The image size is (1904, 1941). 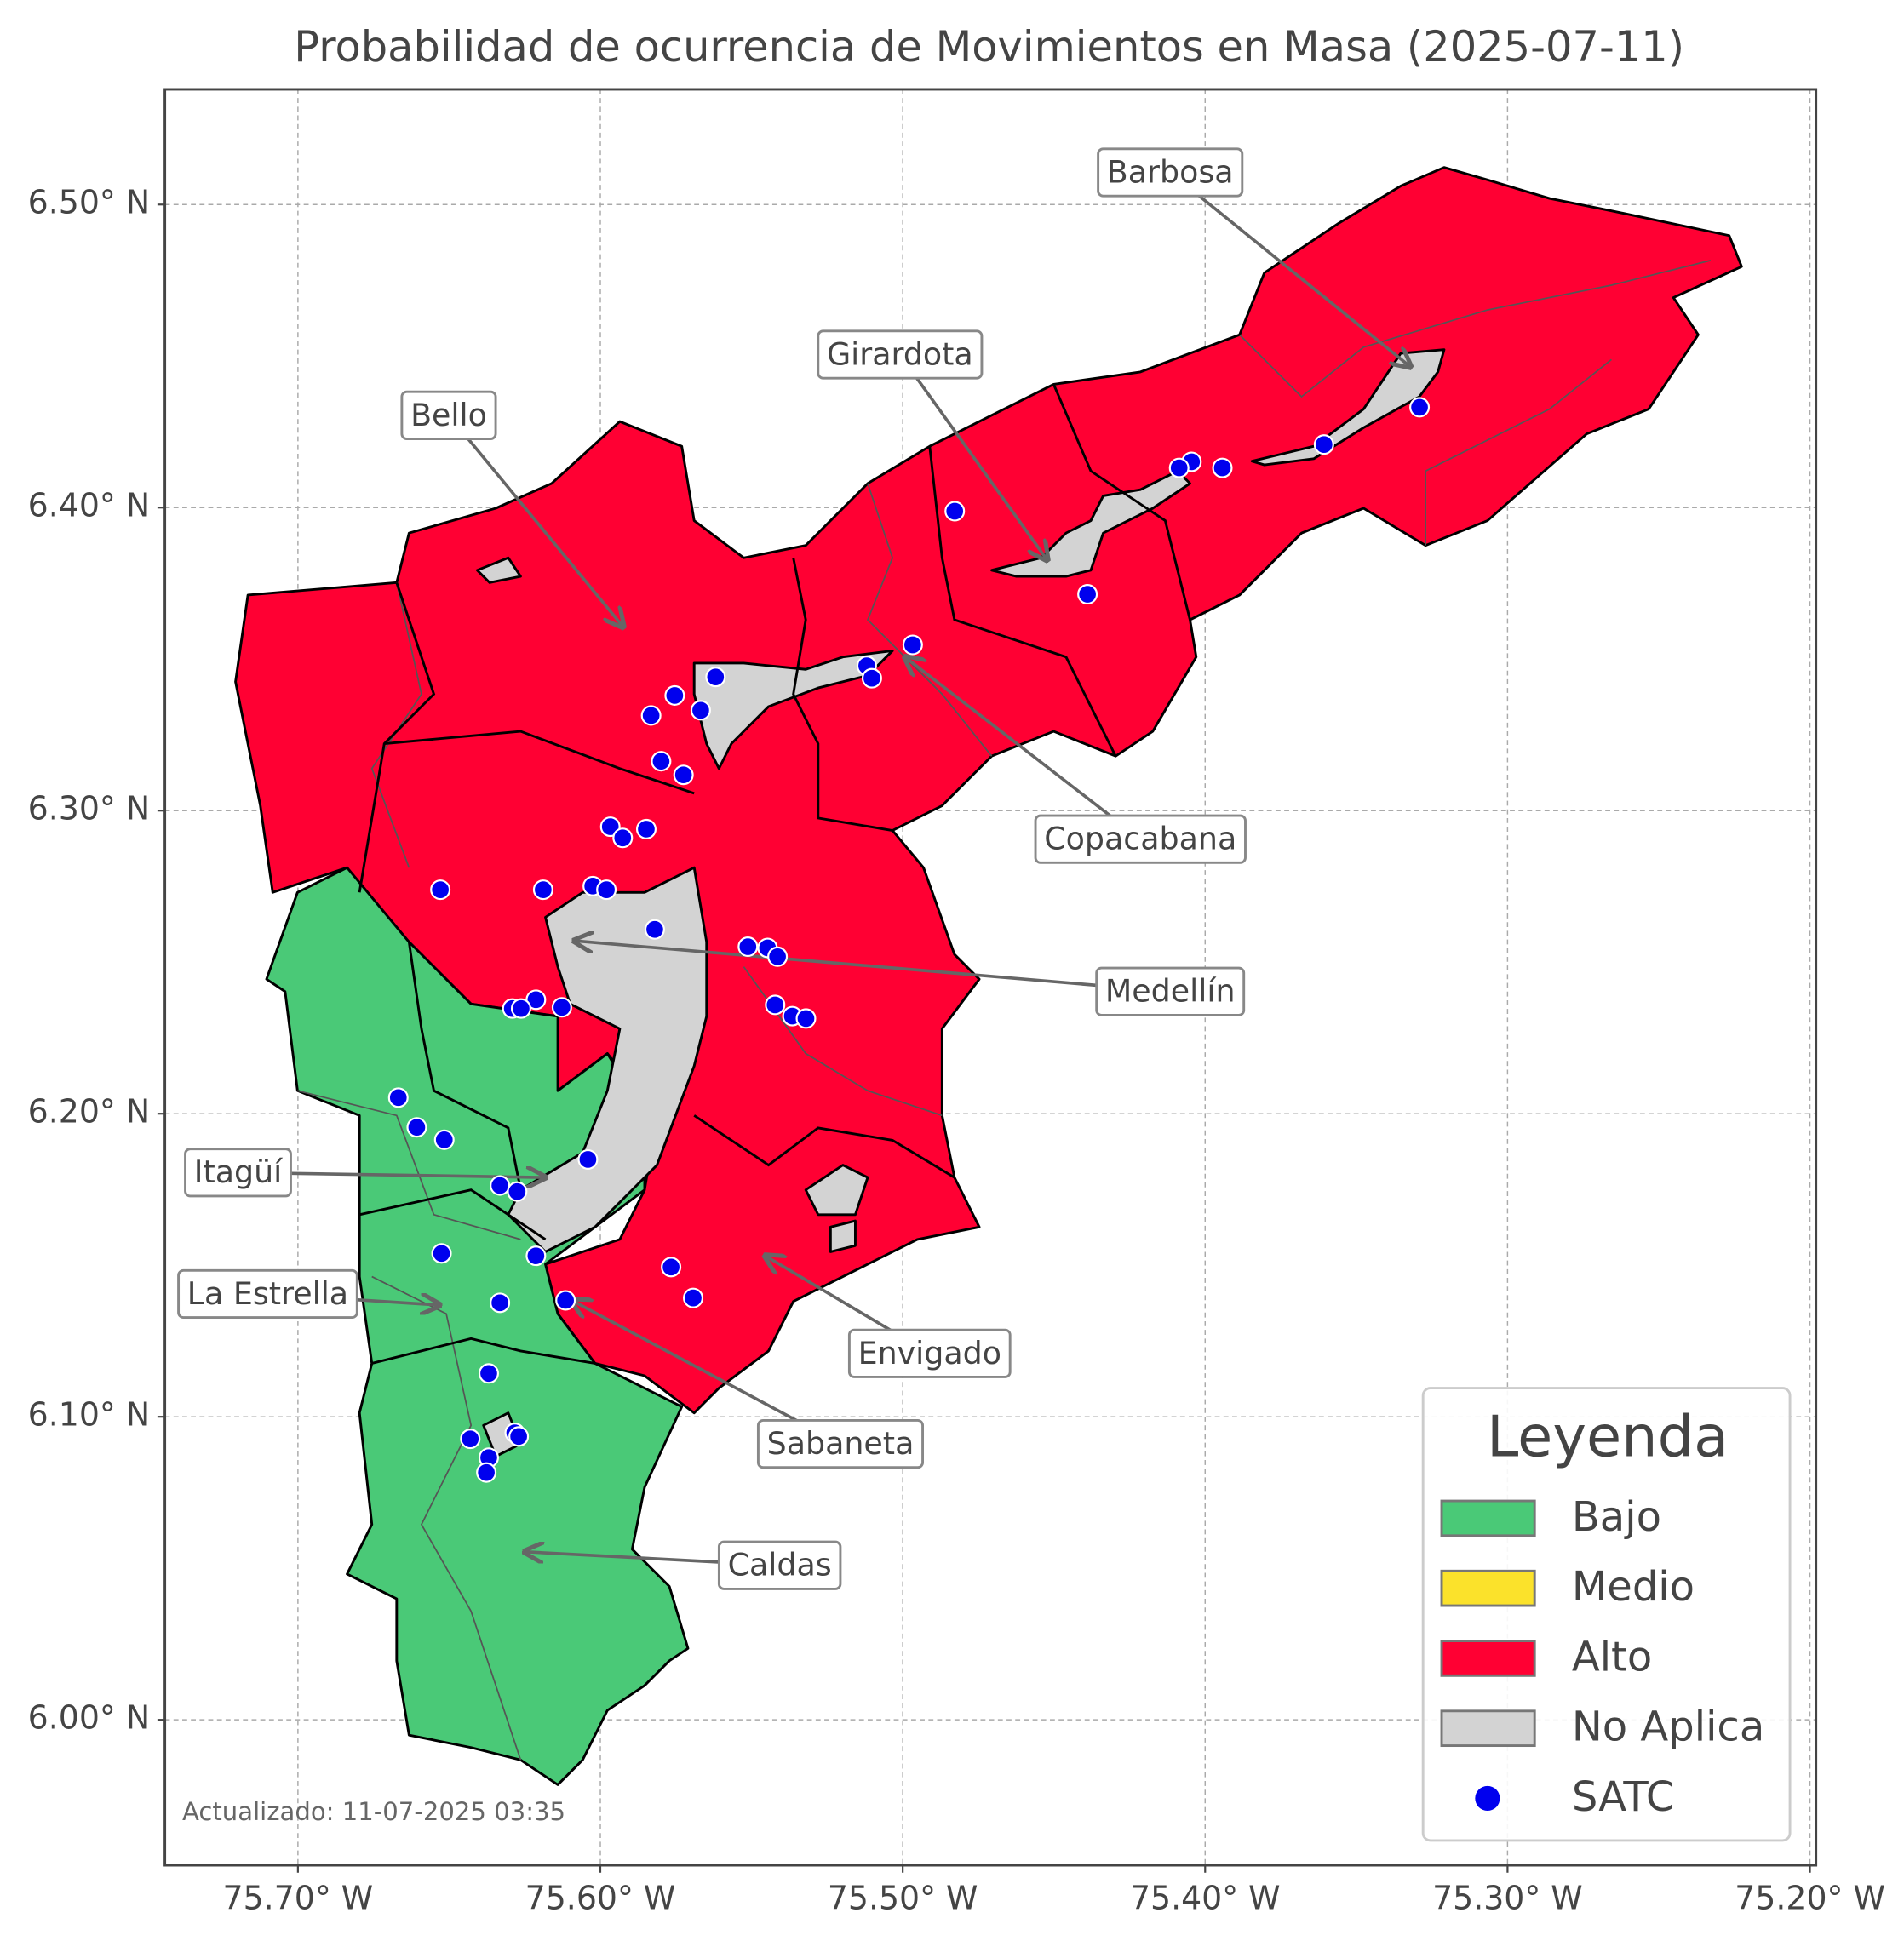 I want to click on y-tick-label: 6.50° N, so click(x=89, y=202).